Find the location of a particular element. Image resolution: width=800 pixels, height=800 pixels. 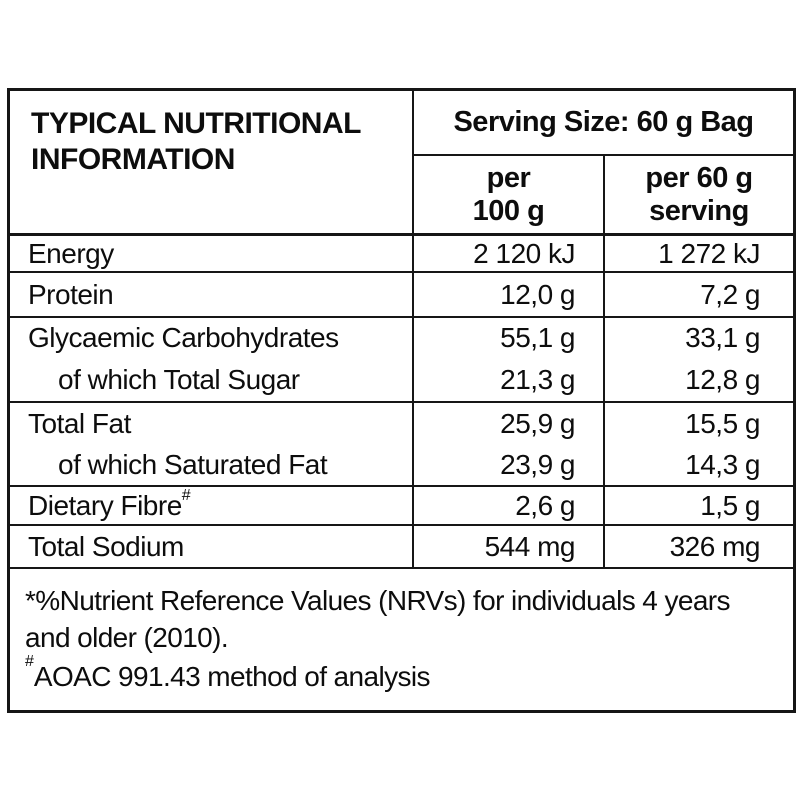

value-per-60g: 1,5 g is located at coordinates (730, 505).